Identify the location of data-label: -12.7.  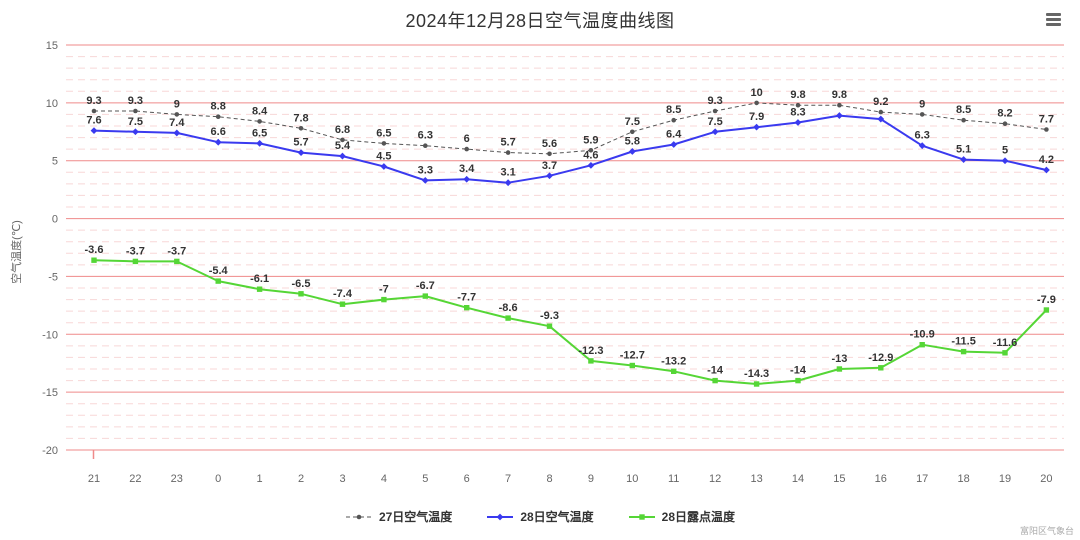
(632, 356).